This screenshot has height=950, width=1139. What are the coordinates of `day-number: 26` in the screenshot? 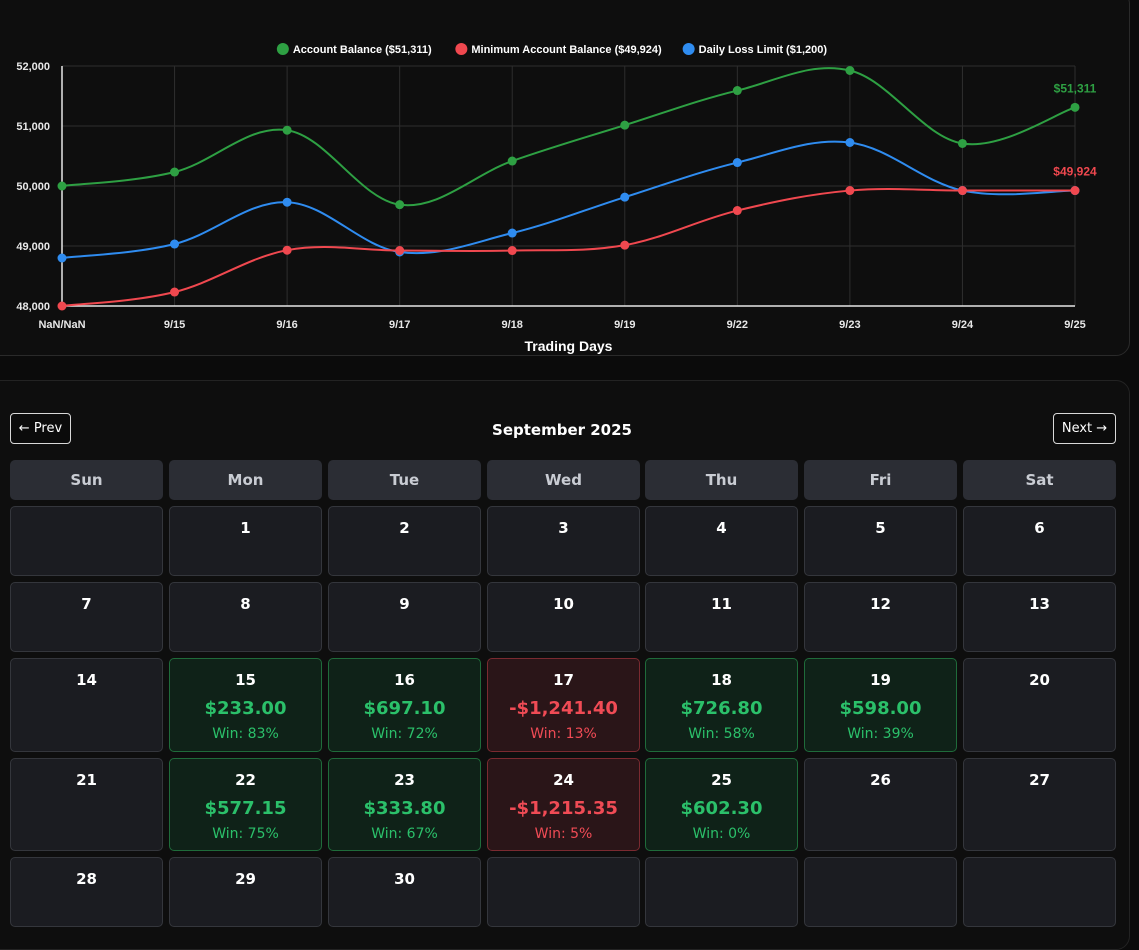 It's located at (880, 780).